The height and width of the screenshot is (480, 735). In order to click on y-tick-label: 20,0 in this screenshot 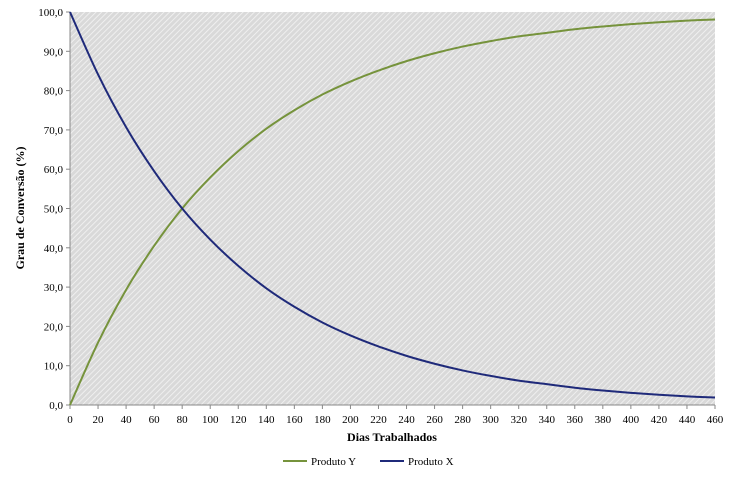, I will do `click(54, 327)`.